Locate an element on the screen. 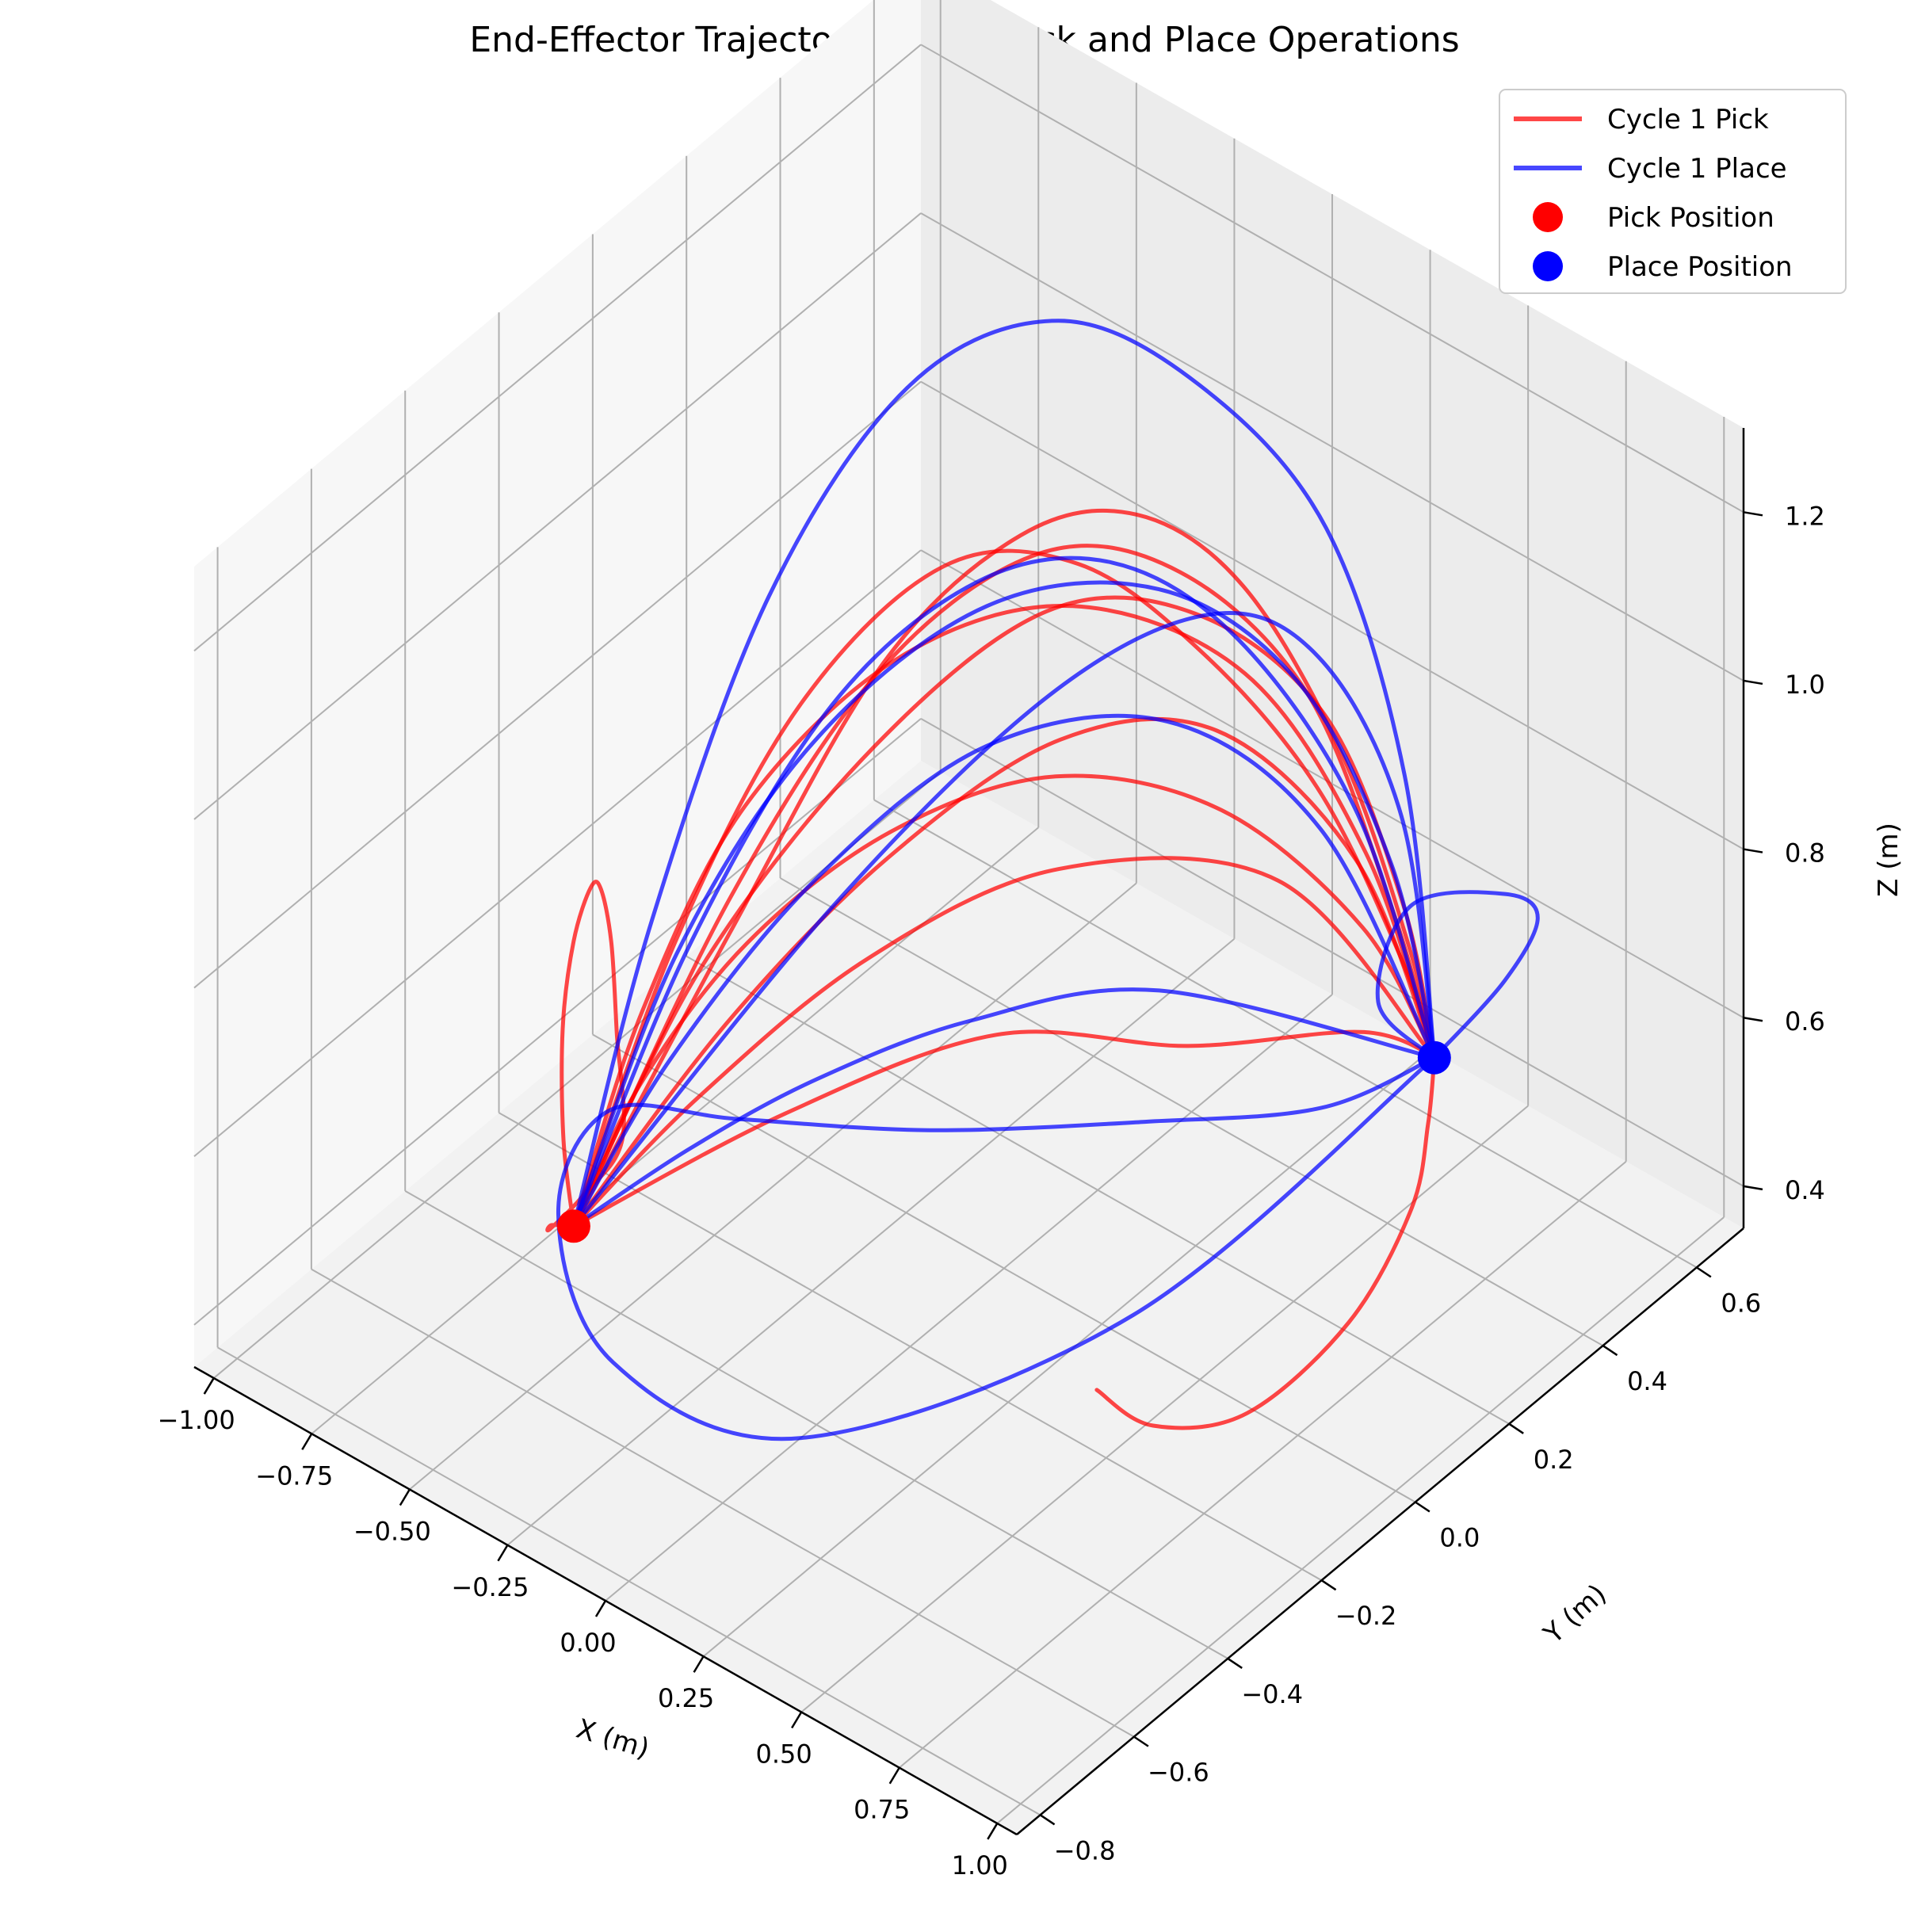  y-tick-label: 0.2 is located at coordinates (1554, 1460).